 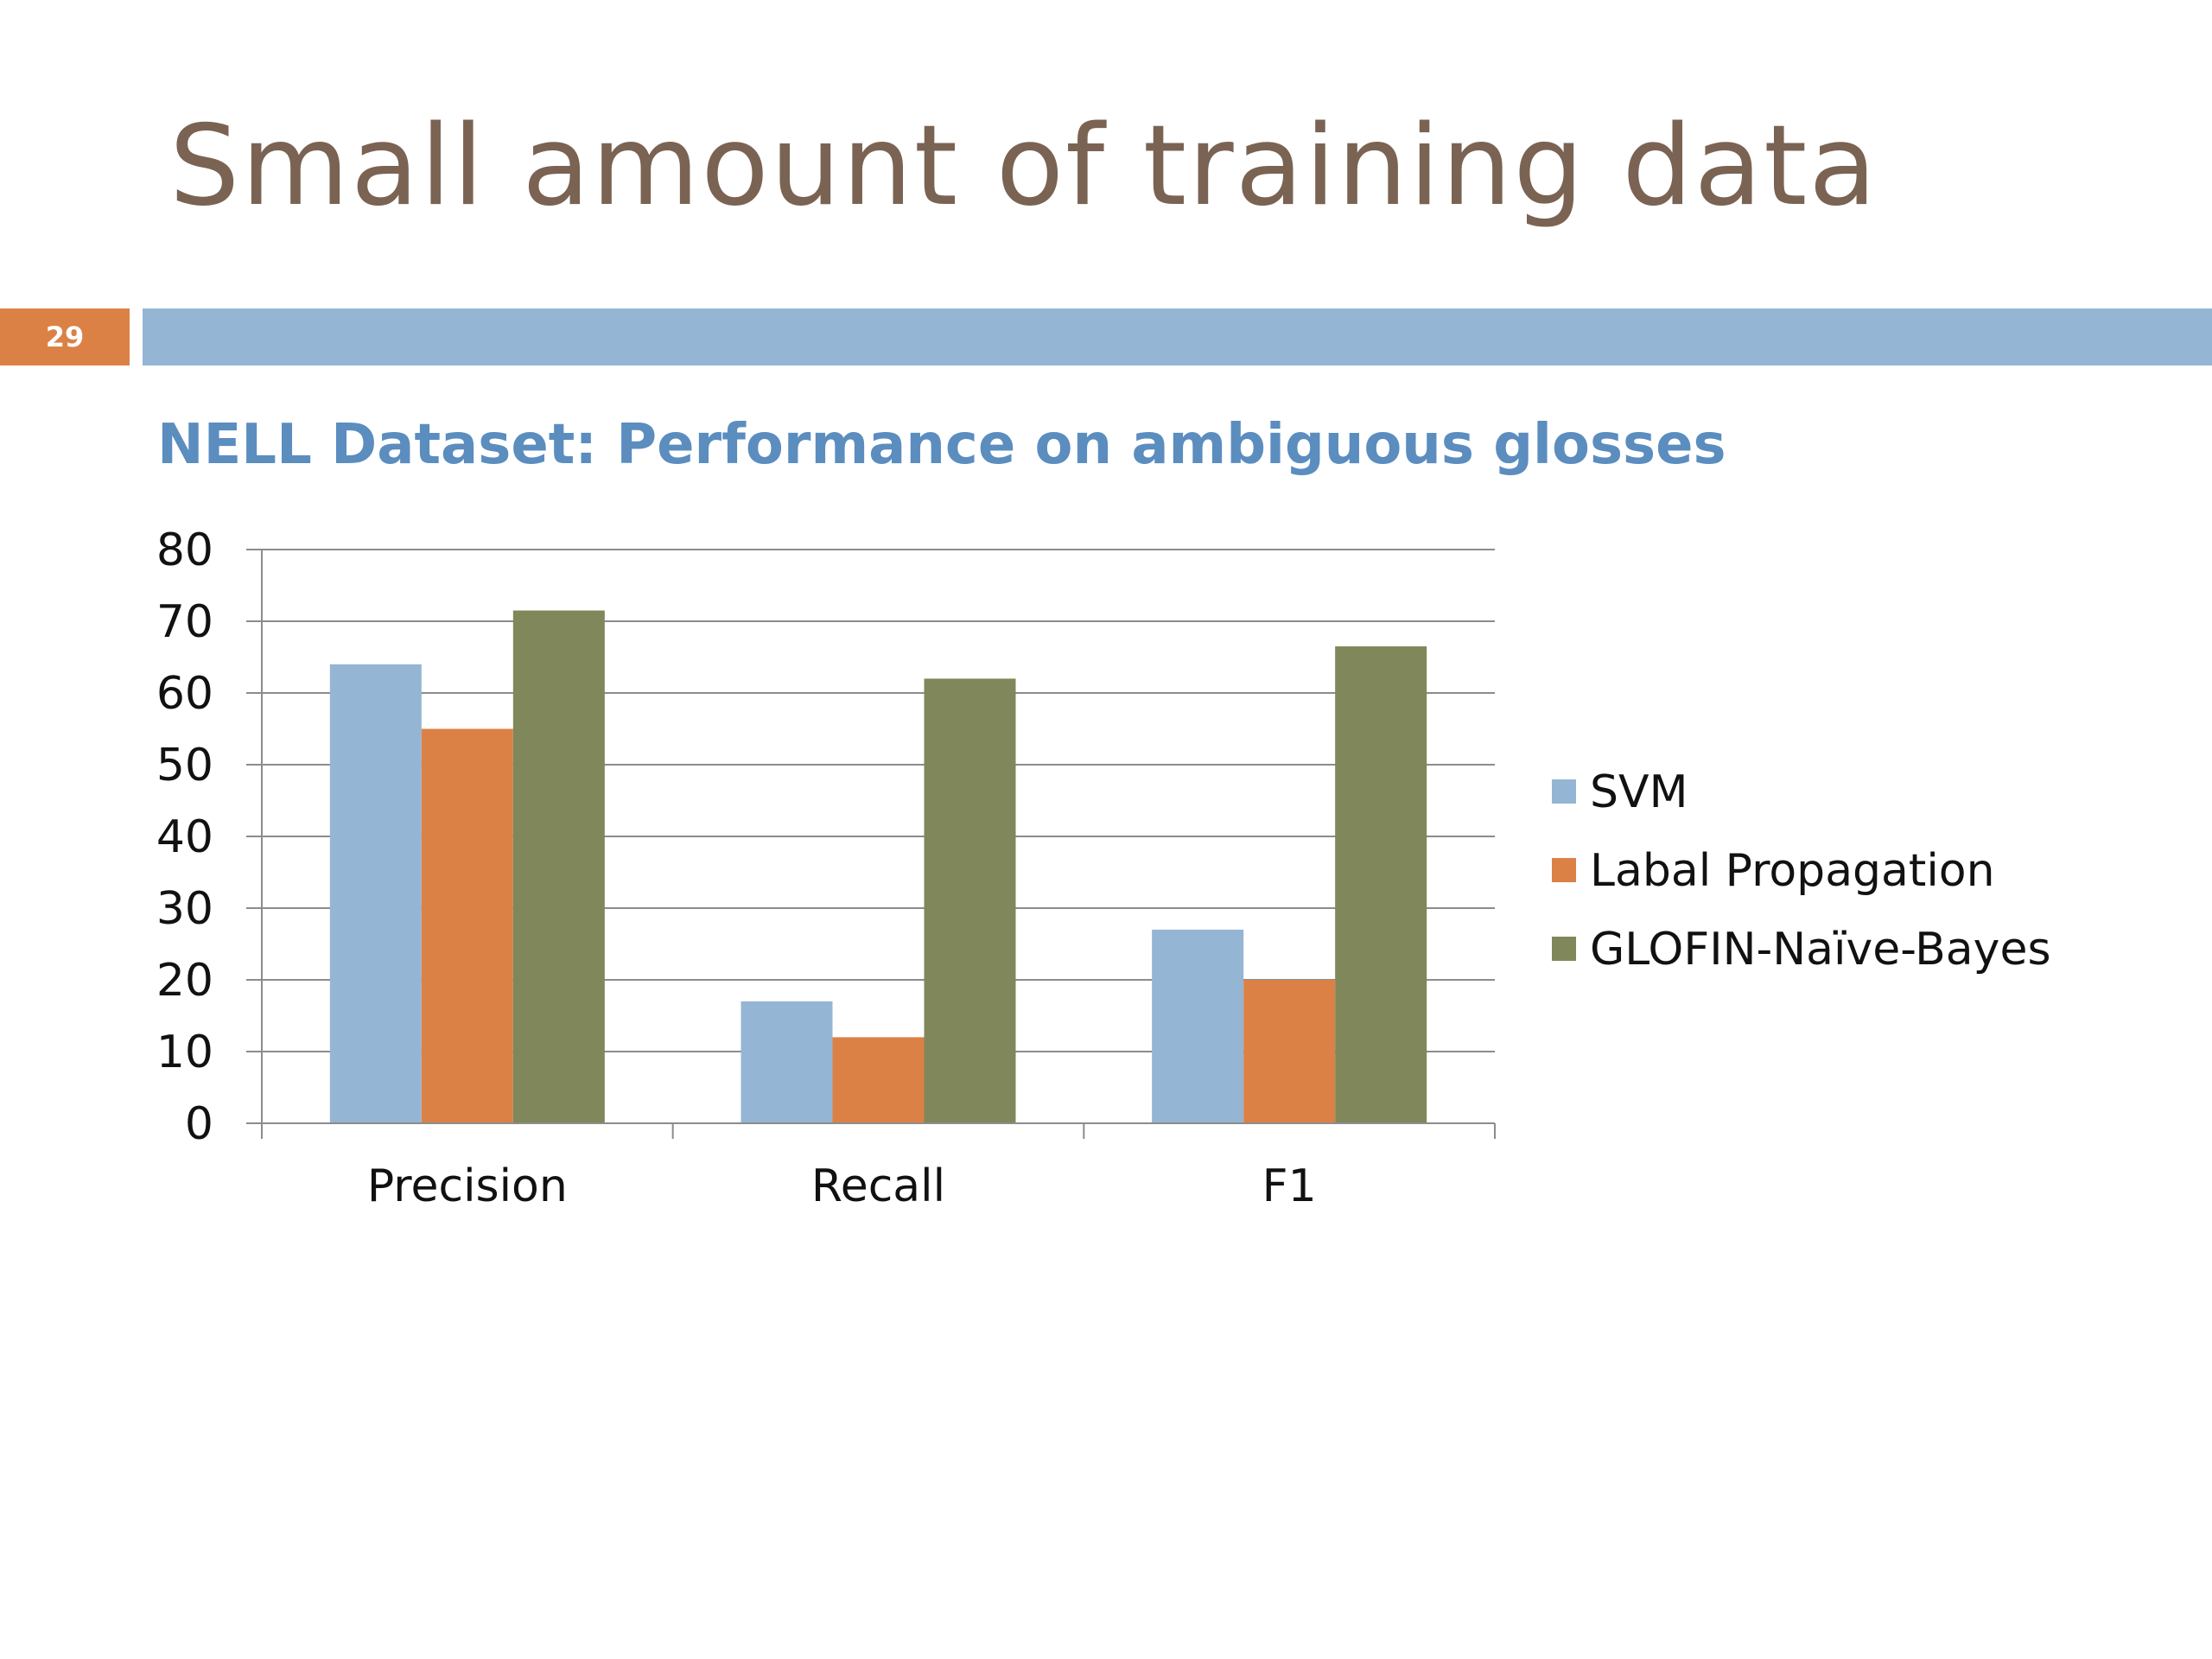 I want to click on y-tick-label: 30, so click(x=184, y=909).